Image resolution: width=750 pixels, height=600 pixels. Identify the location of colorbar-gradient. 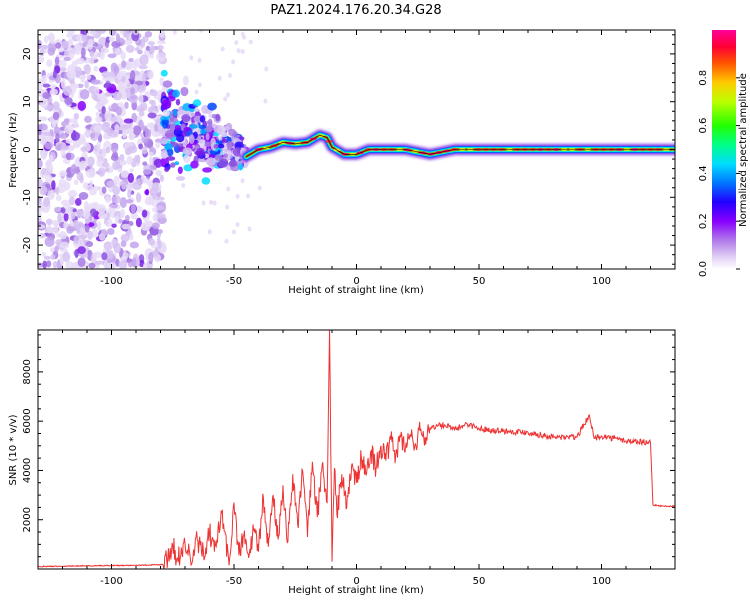
(724, 149).